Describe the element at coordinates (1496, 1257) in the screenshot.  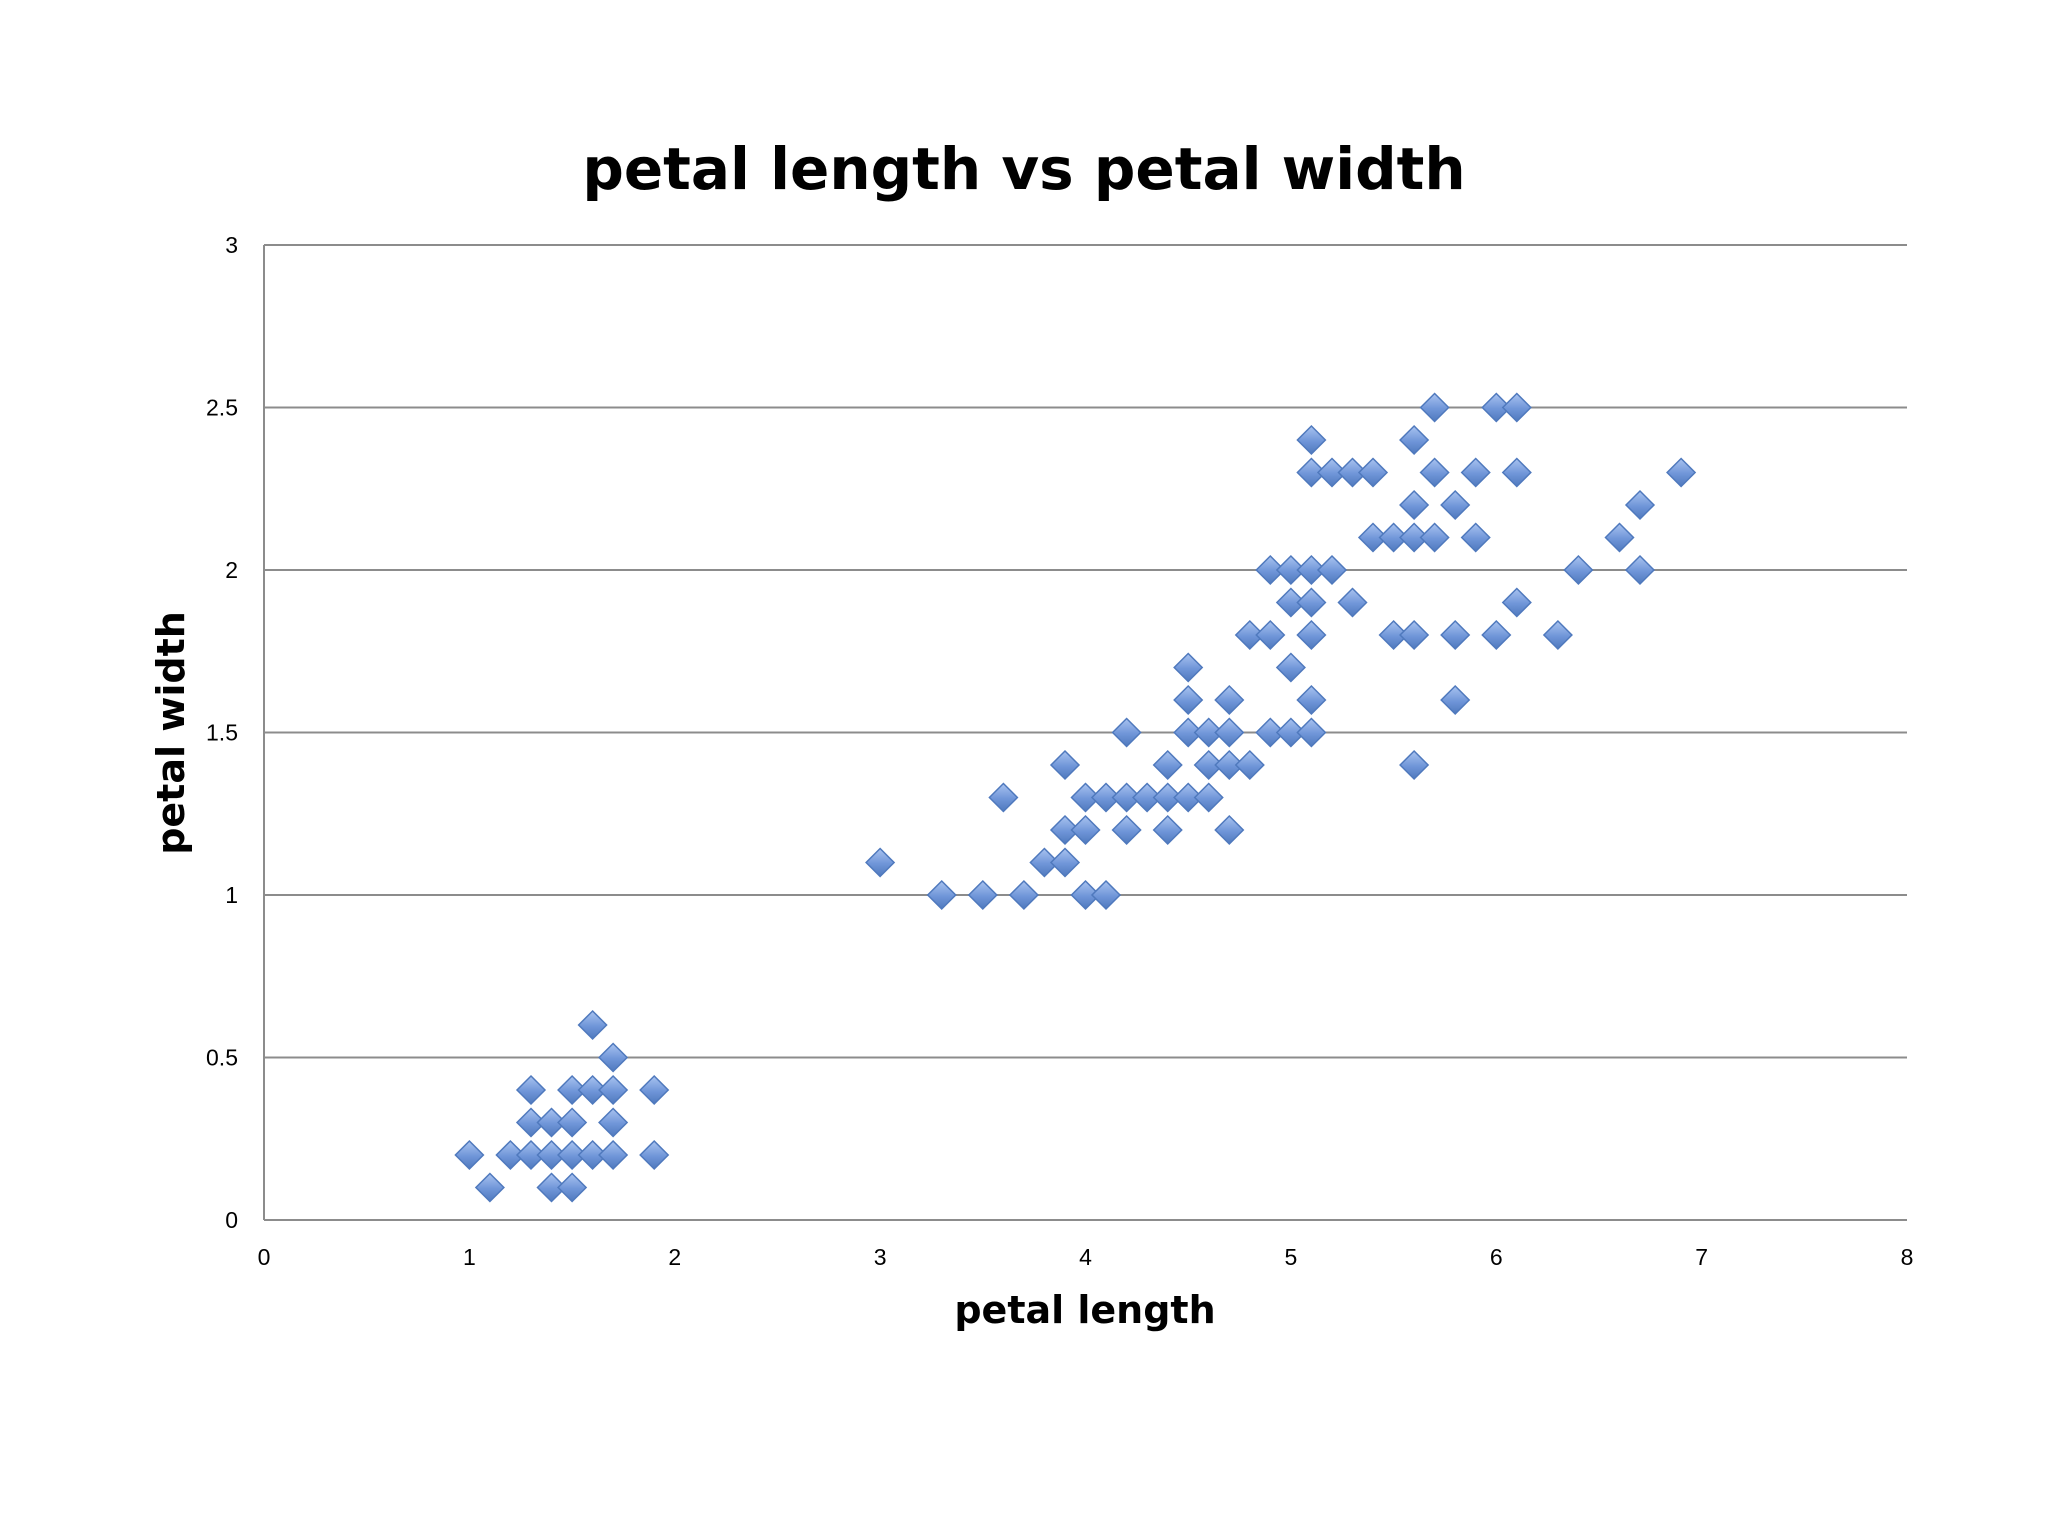
I see `x-tick-label: 6` at that location.